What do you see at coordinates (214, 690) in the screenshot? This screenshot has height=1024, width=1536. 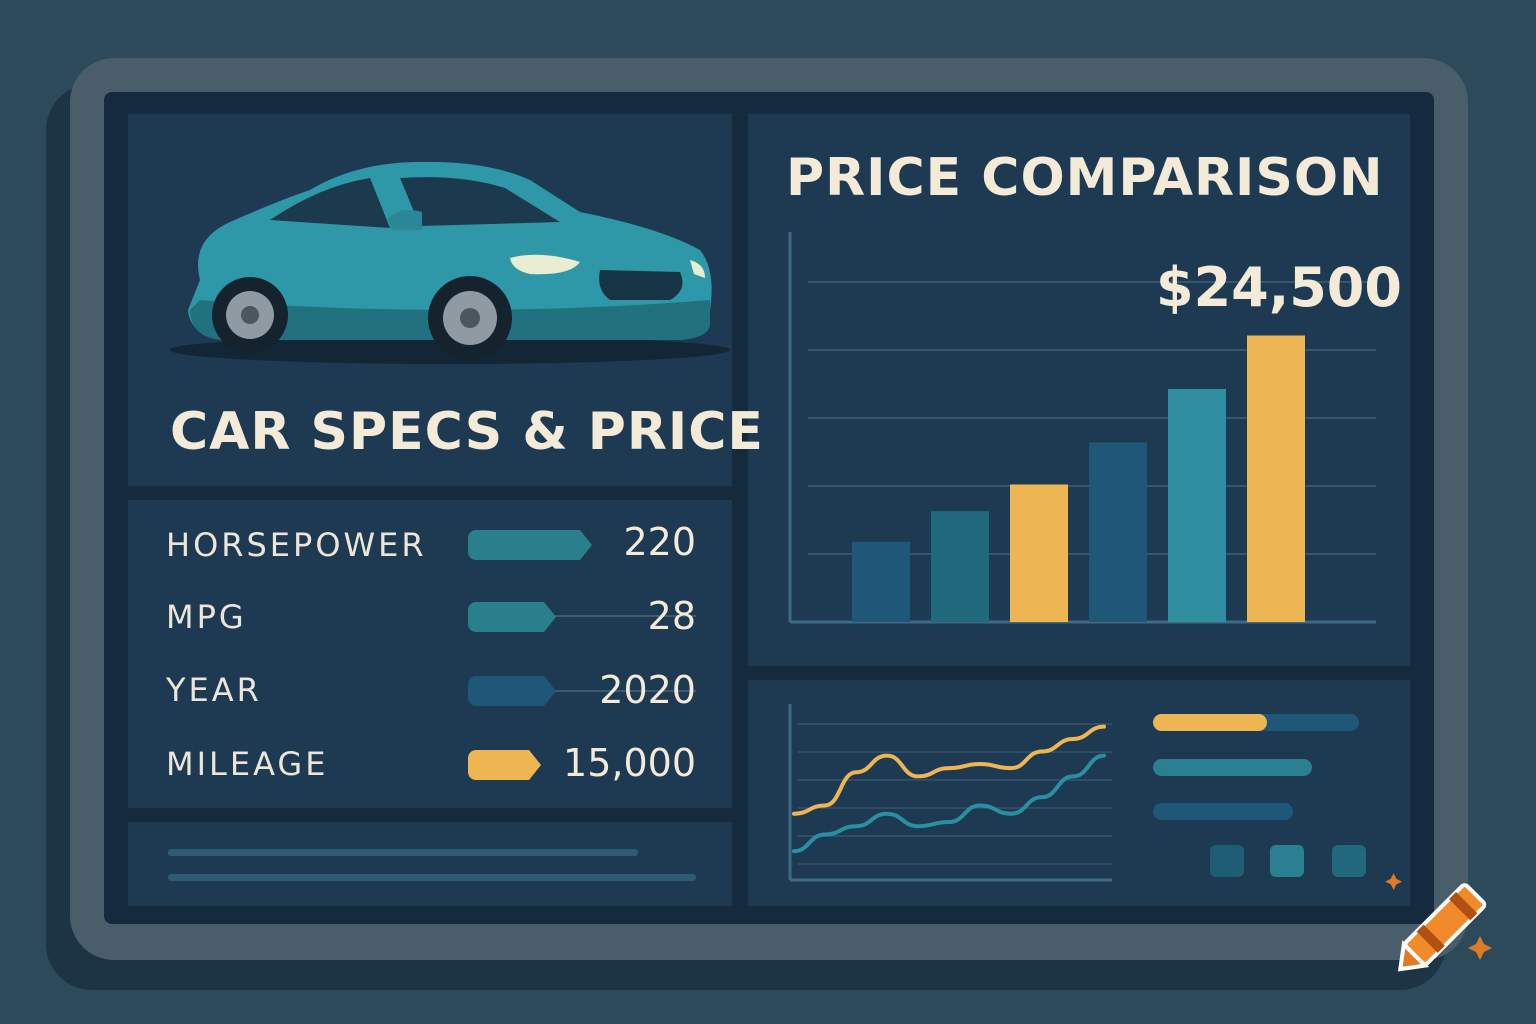 I see `spec-label-year: YEAR` at bounding box center [214, 690].